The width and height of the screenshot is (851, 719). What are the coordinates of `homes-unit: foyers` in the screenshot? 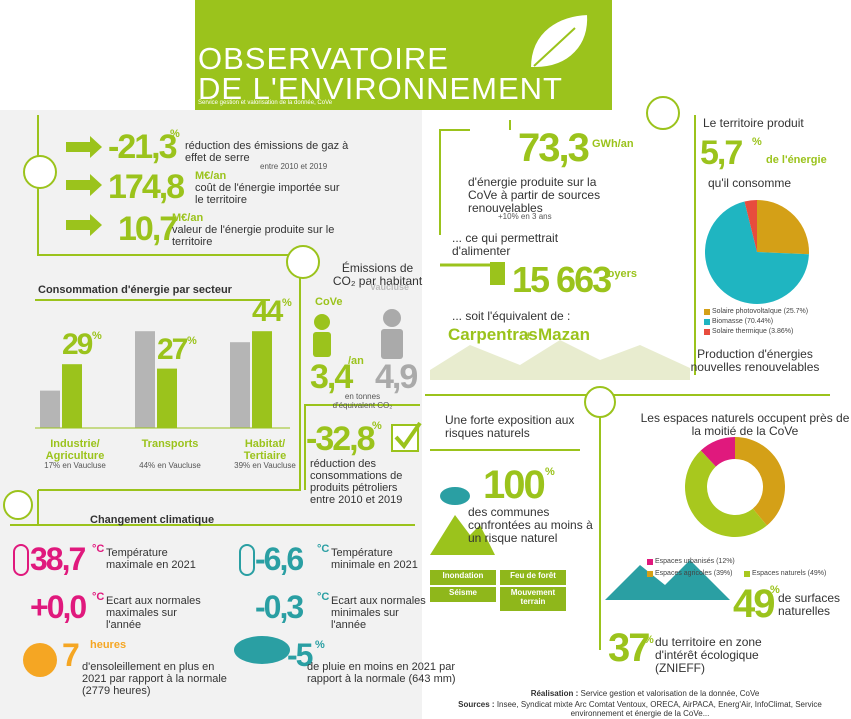 It's located at (621, 274).